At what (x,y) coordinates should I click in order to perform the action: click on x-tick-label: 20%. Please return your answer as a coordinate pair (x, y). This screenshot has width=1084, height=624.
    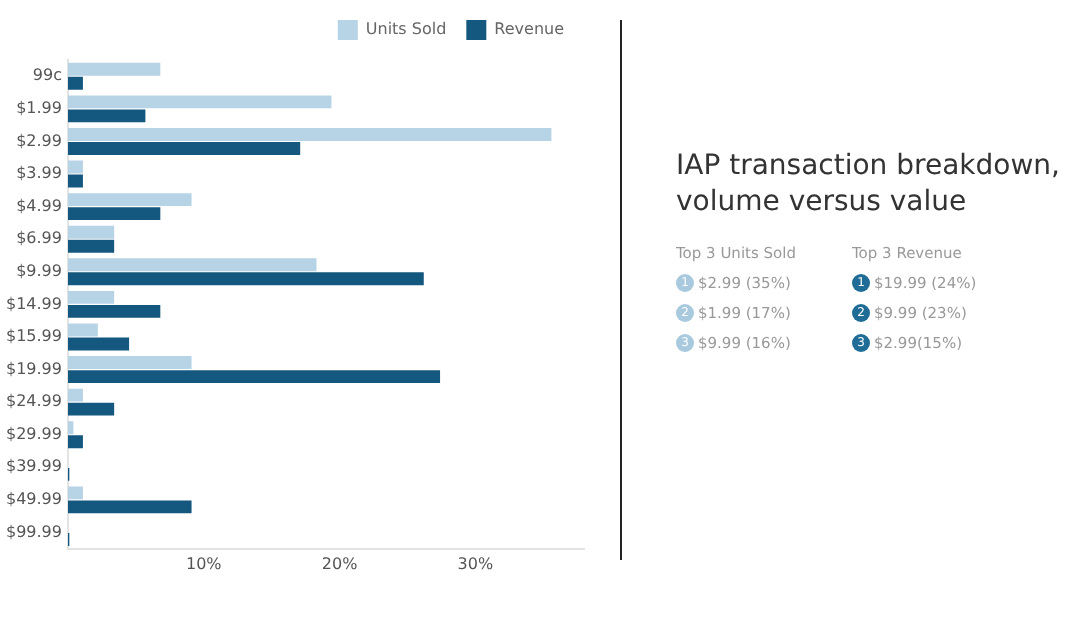
    Looking at the image, I should click on (340, 563).